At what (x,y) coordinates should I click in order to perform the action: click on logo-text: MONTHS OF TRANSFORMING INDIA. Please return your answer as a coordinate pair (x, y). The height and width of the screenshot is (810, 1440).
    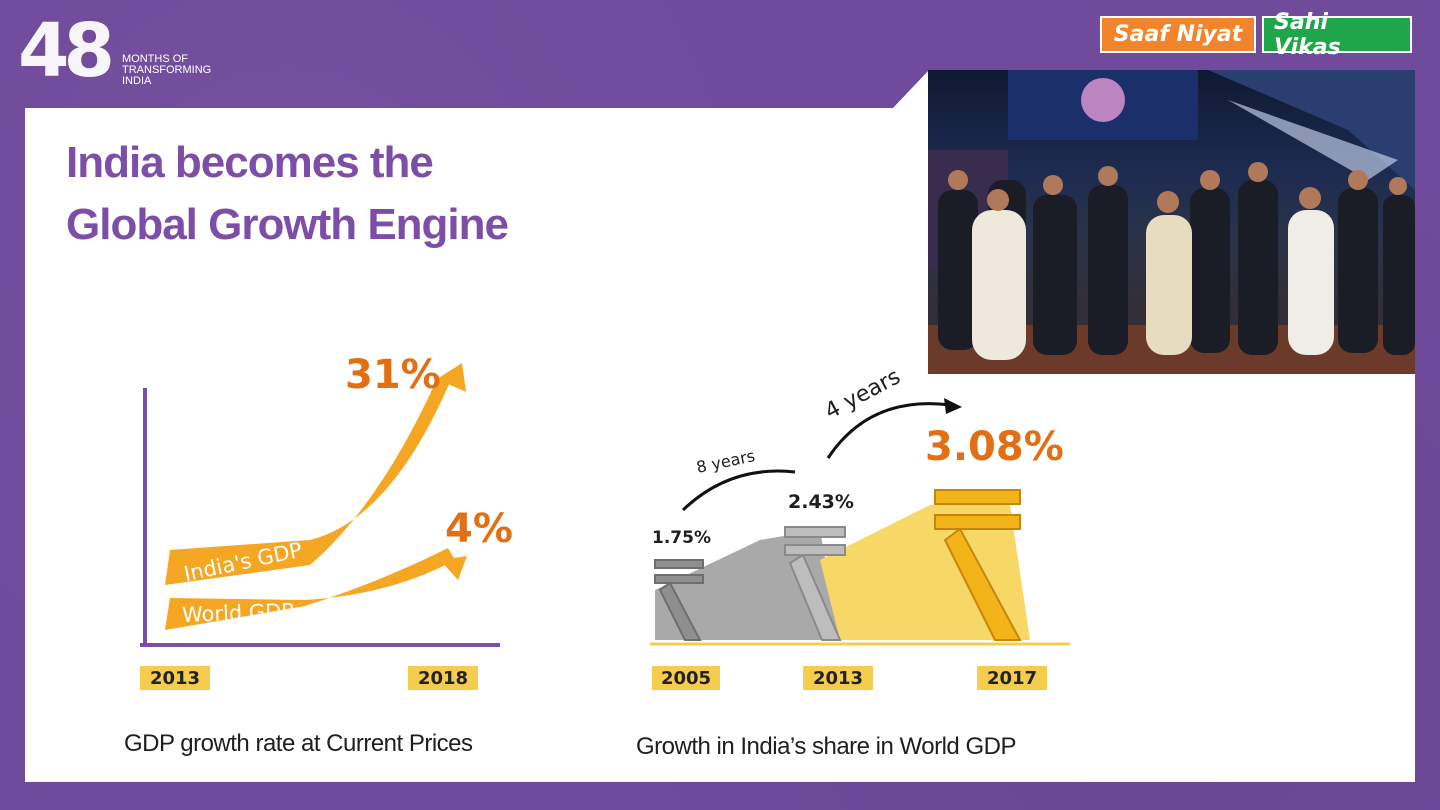
    Looking at the image, I should click on (167, 70).